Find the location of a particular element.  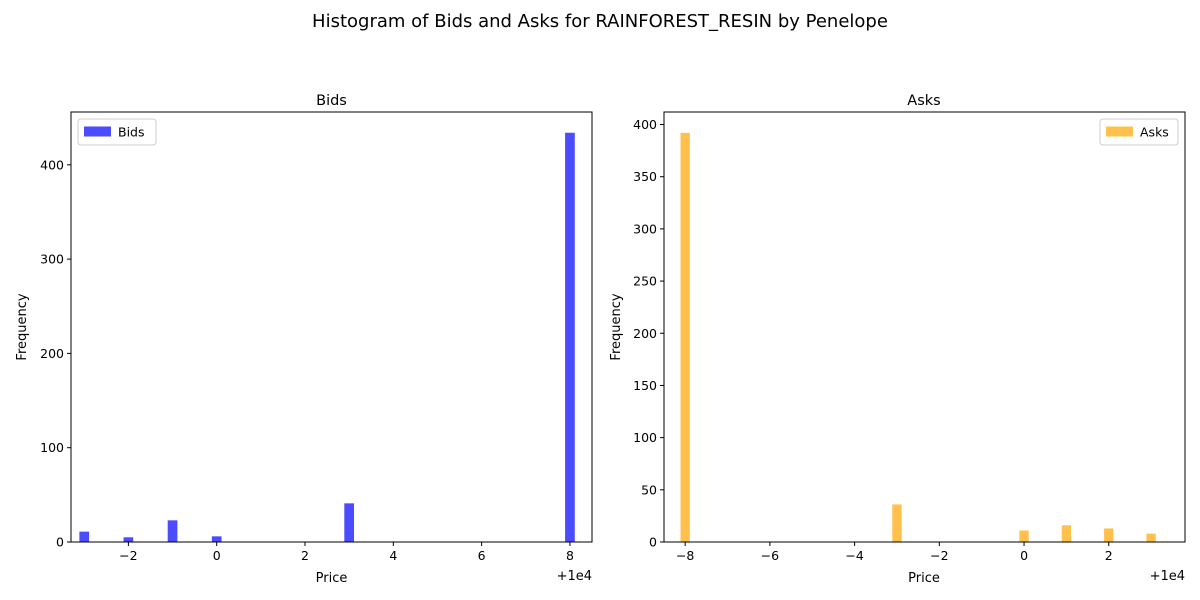

bids-x-tick-label: 0 is located at coordinates (217, 555).